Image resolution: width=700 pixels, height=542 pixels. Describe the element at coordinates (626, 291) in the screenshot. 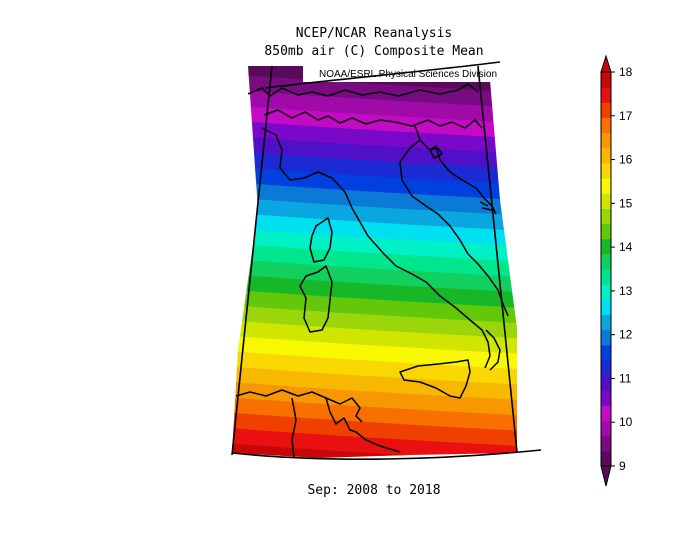

I see `colorbar-tick-label: 13` at that location.